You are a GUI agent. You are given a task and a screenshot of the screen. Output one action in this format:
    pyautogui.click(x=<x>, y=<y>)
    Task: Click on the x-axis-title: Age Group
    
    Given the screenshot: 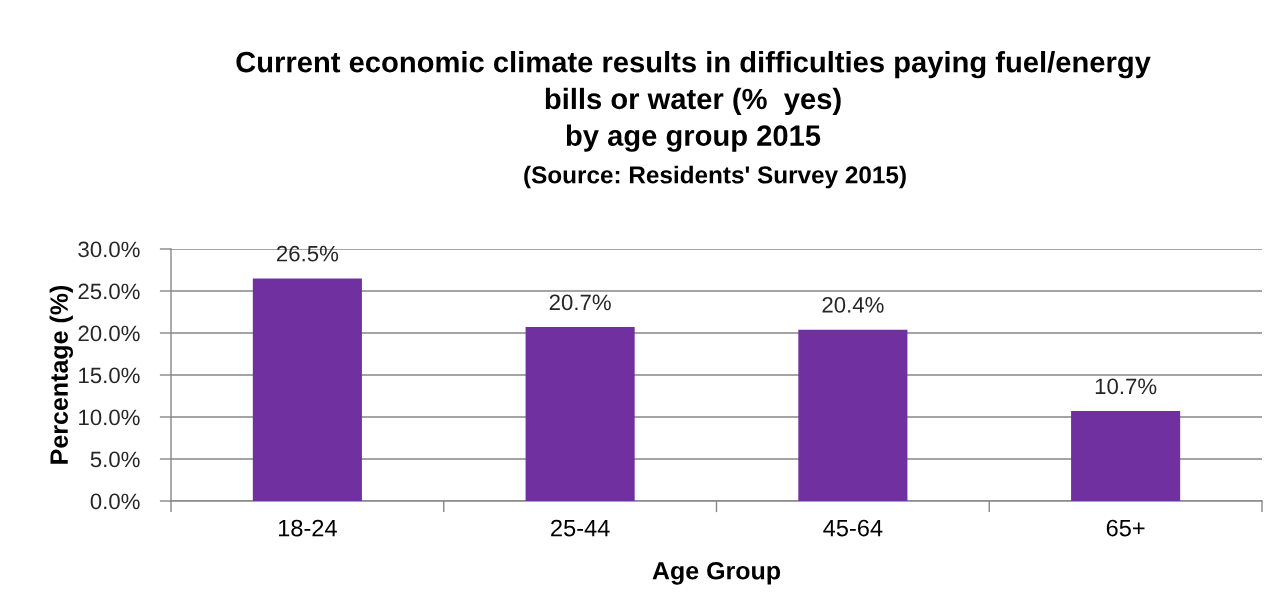 What is the action you would take?
    pyautogui.click(x=716, y=573)
    